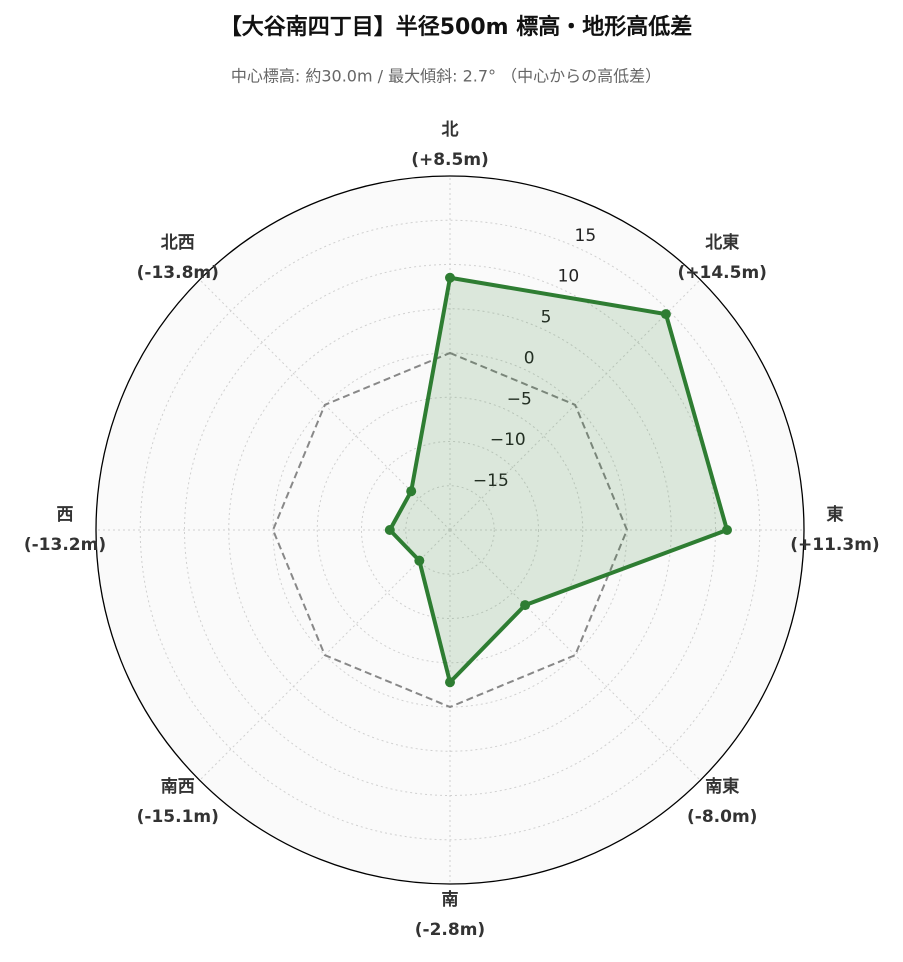 The height and width of the screenshot is (962, 903). I want to click on category-label: 南, so click(450, 899).